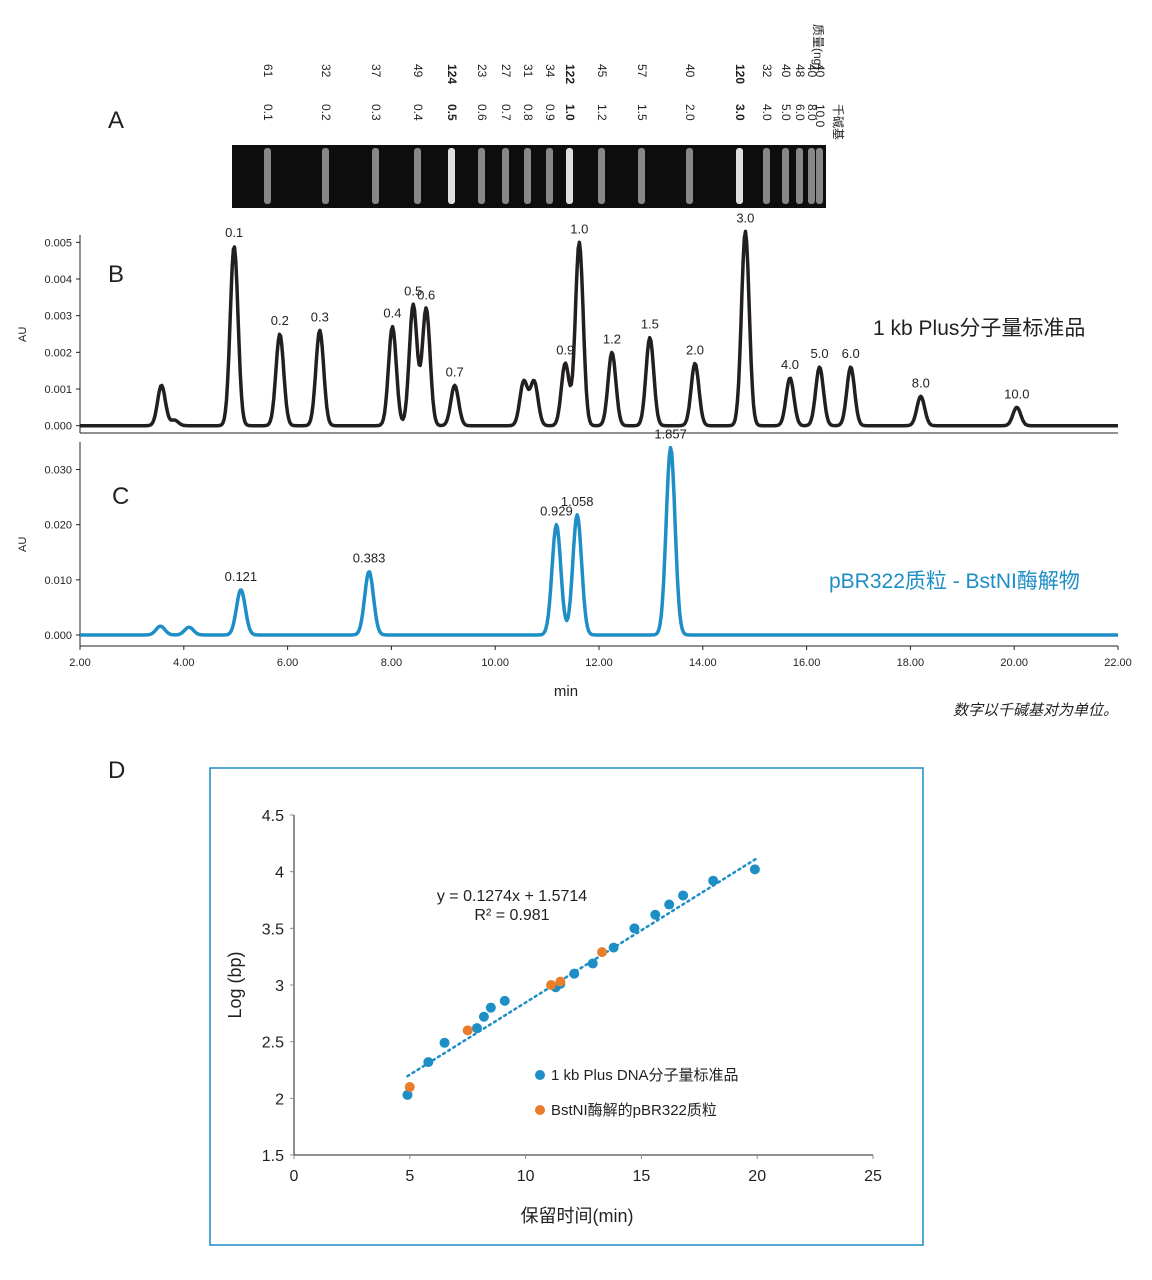 The width and height of the screenshot is (1152, 1280). I want to click on gel-mass-label: 23, so click(482, 71).